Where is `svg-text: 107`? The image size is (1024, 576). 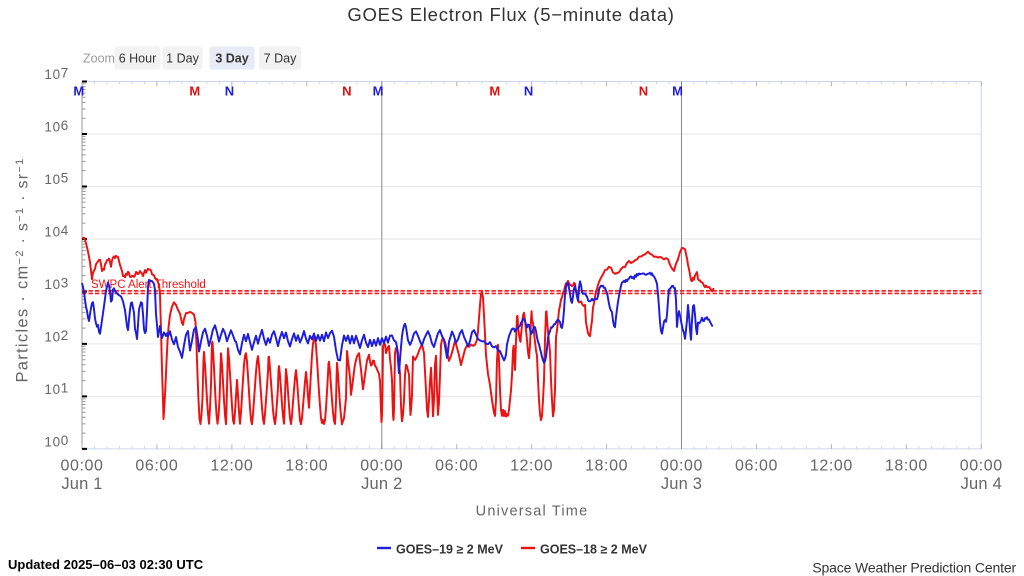
svg-text: 107 is located at coordinates (56, 74).